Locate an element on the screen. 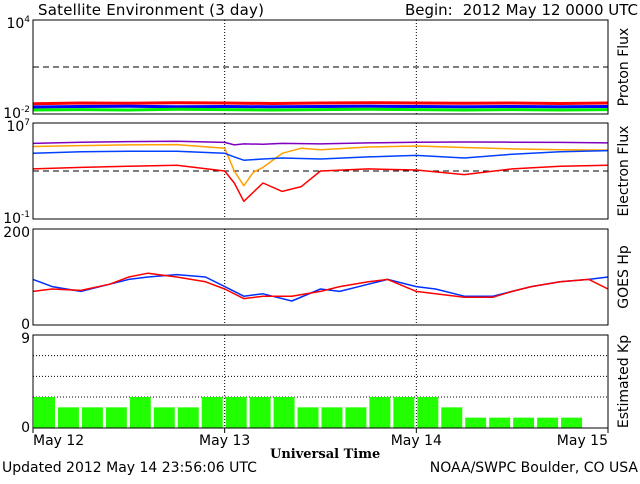  proton-flux-ylabel: Proton Flux is located at coordinates (624, 67).